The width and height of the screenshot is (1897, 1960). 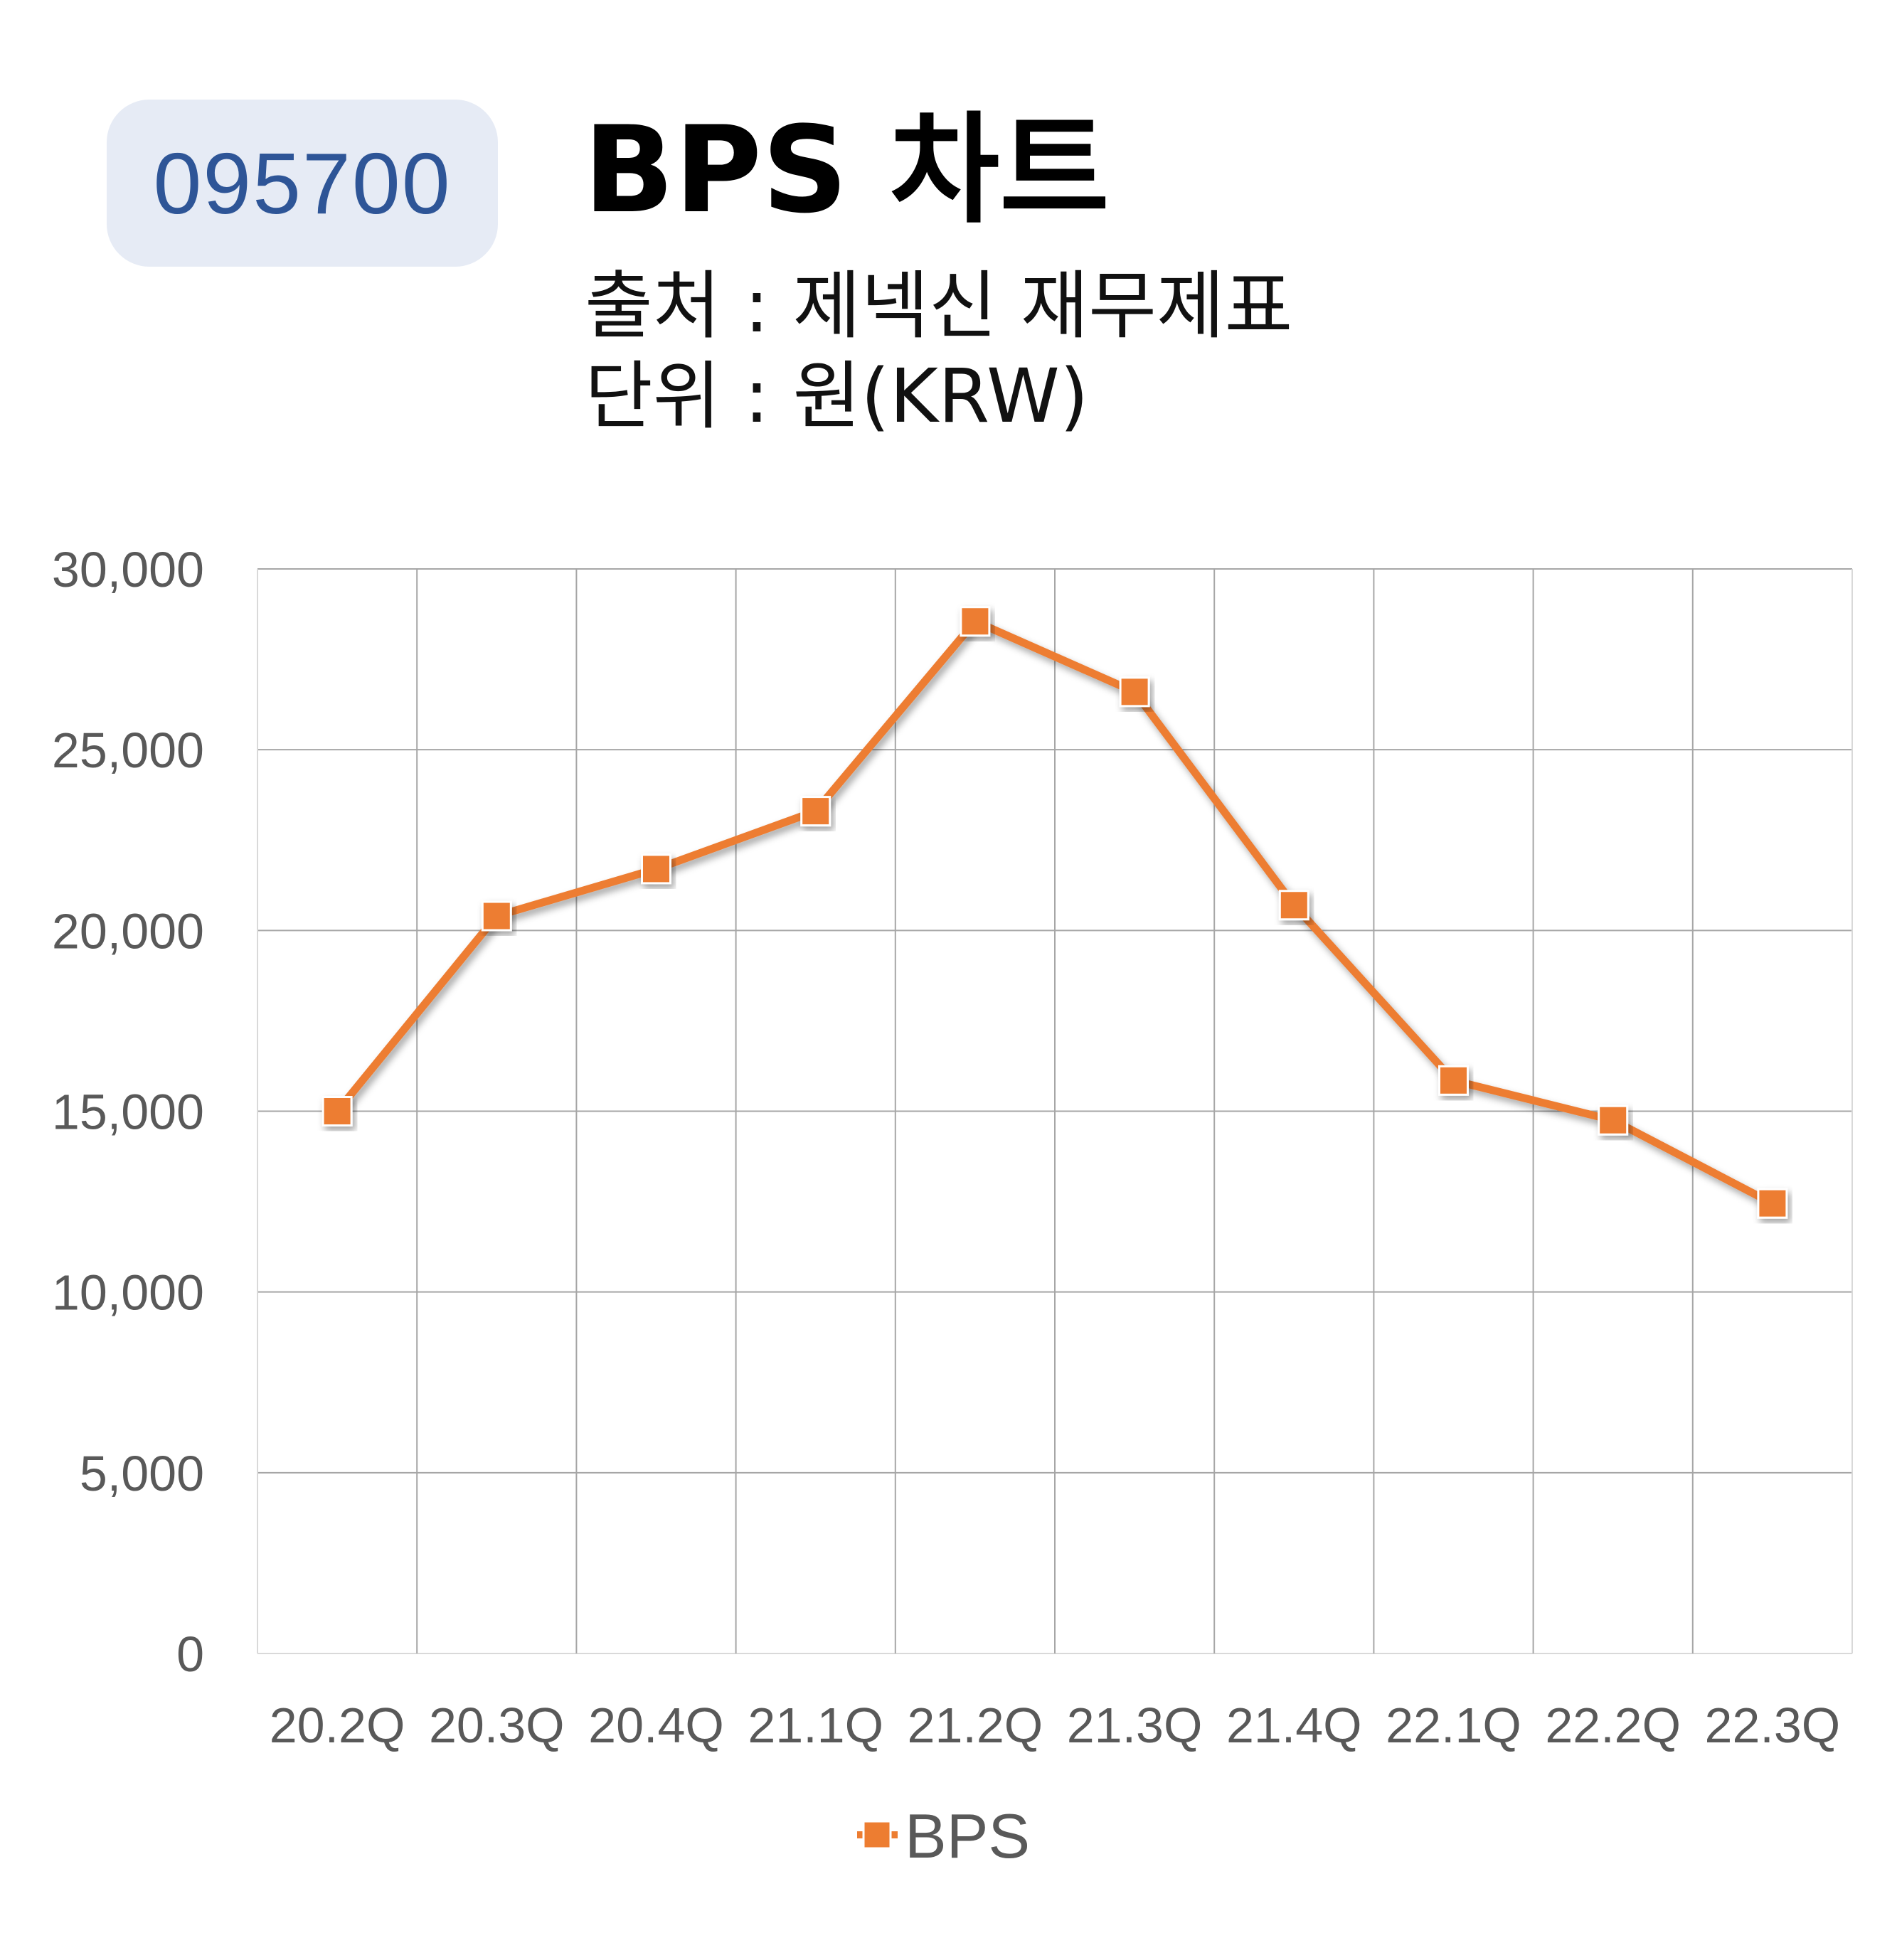 What do you see at coordinates (656, 1725) in the screenshot?
I see `x-tick-label: 20.4Q` at bounding box center [656, 1725].